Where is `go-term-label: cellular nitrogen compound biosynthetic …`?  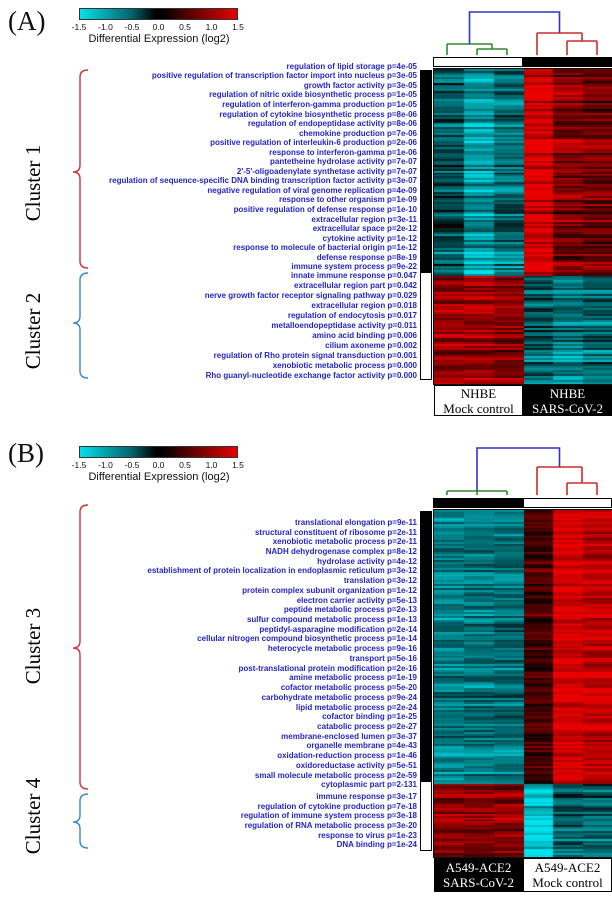 go-term-label: cellular nitrogen compound biosynthetic … is located at coordinates (223, 640).